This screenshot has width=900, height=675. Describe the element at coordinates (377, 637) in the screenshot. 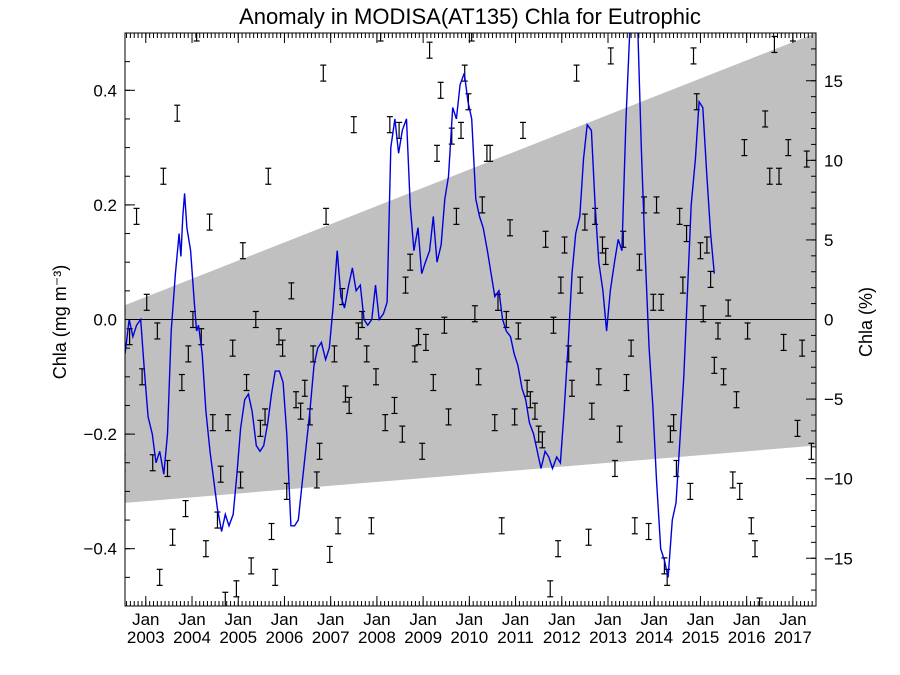

I see `x-tick-year-label: 2008` at that location.